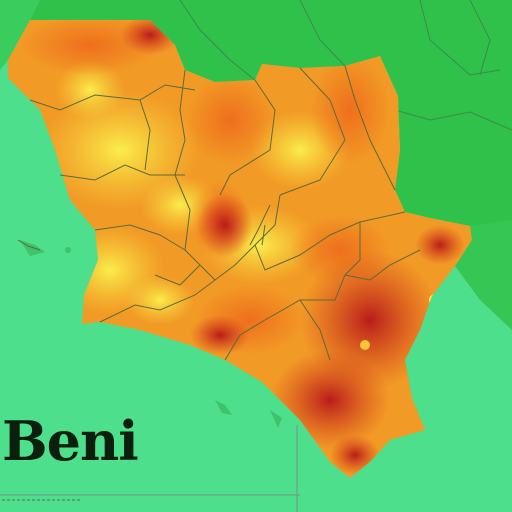 This screenshot has height=512, width=512. I want to click on neighbor-land-northwest, so click(20, 35).